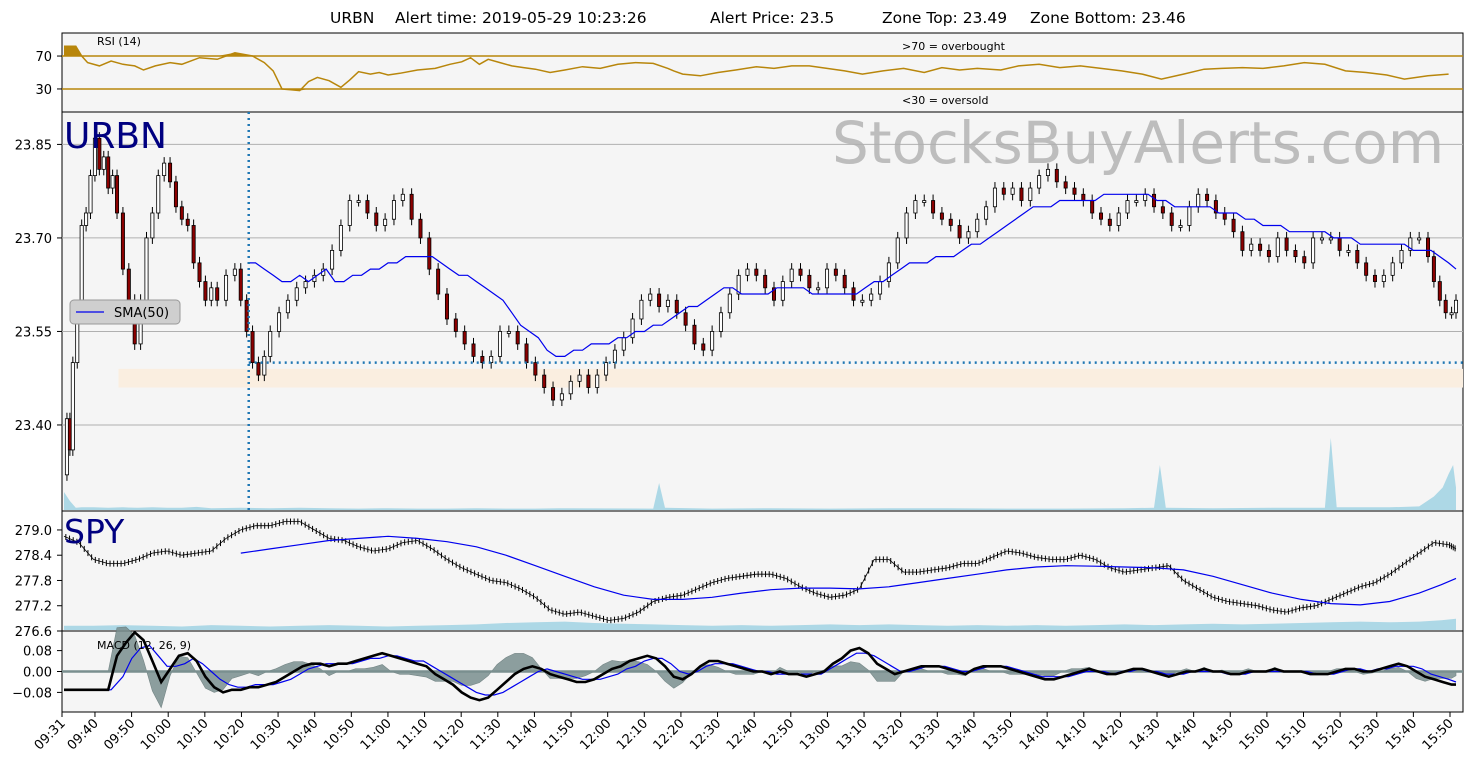  Describe the element at coordinates (119, 734) in the screenshot. I see `x-tick-label: 09:50` at that location.